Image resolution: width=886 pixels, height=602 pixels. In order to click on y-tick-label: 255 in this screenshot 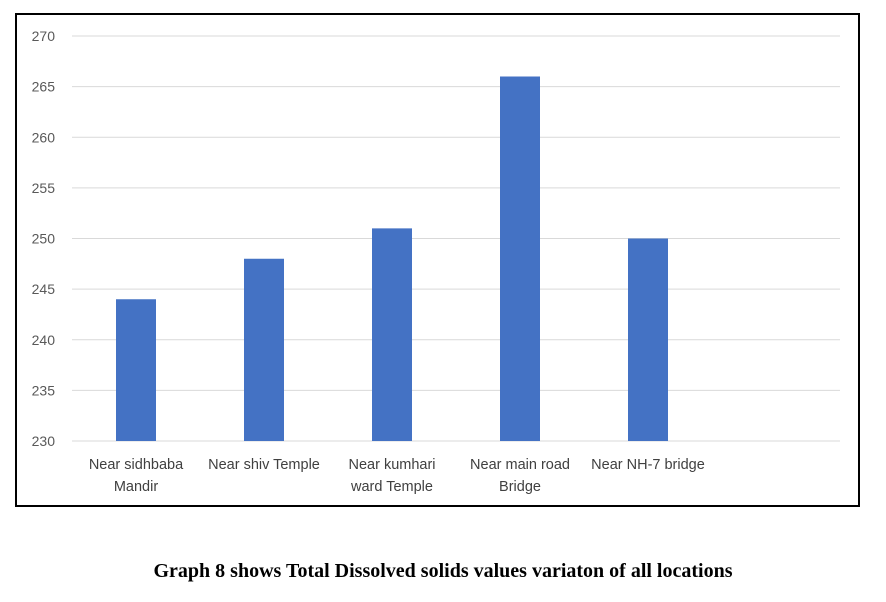, I will do `click(44, 188)`.